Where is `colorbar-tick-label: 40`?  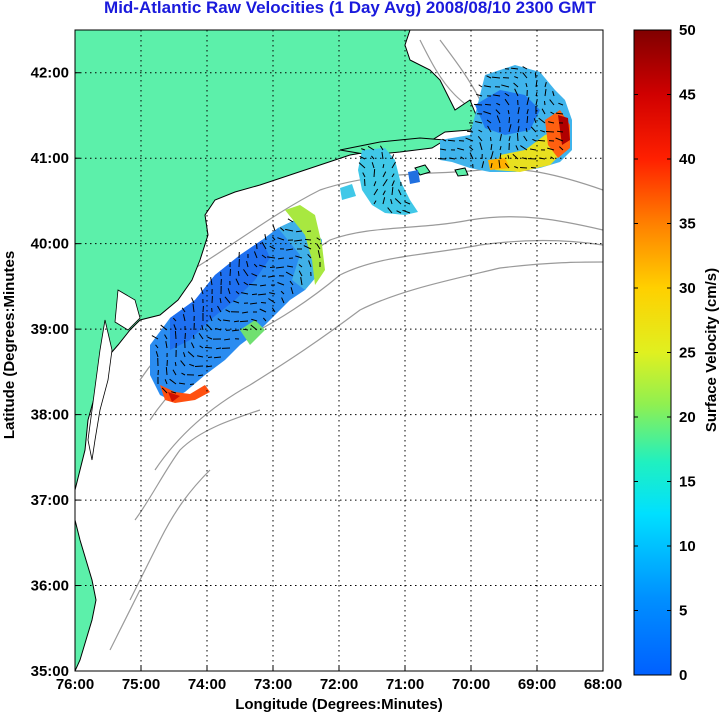 colorbar-tick-label: 40 is located at coordinates (687, 159).